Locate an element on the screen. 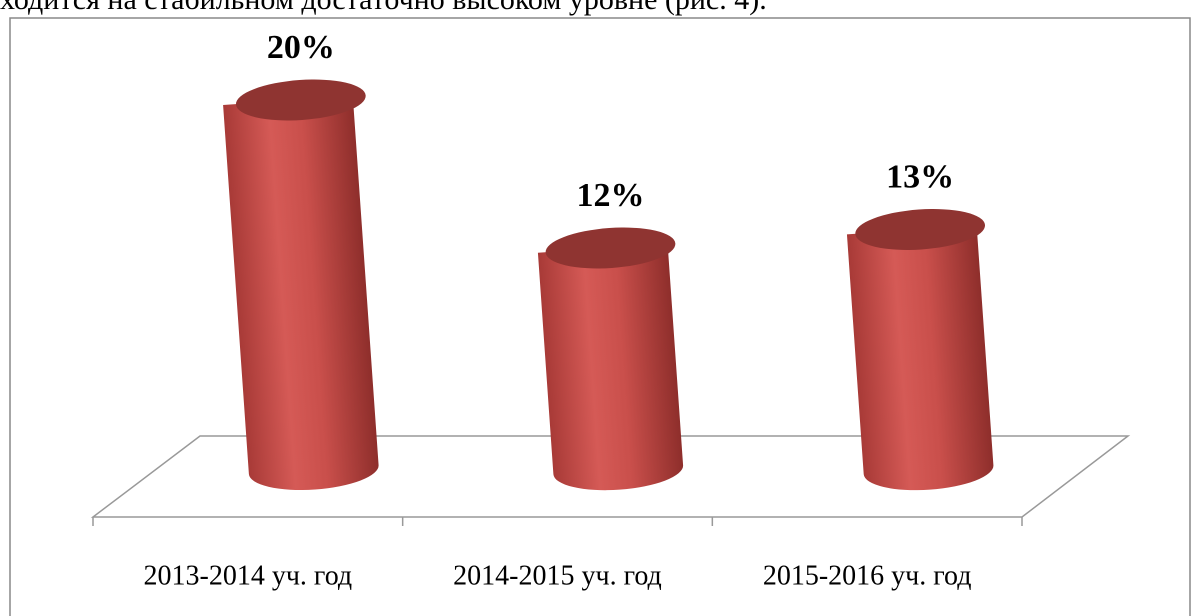  value-label: 20% is located at coordinates (301, 47).